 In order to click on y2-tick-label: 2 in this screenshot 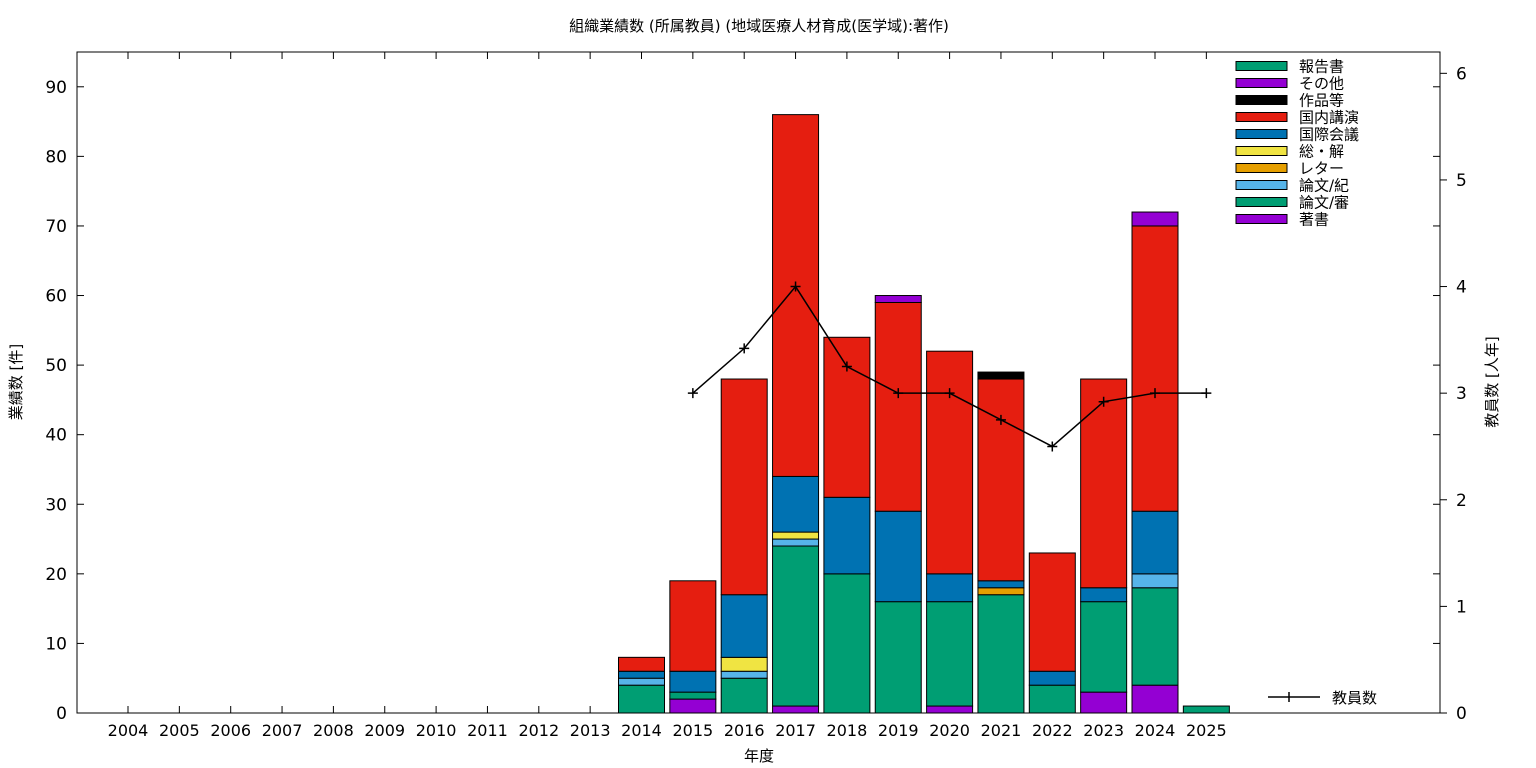, I will do `click(1461, 501)`.